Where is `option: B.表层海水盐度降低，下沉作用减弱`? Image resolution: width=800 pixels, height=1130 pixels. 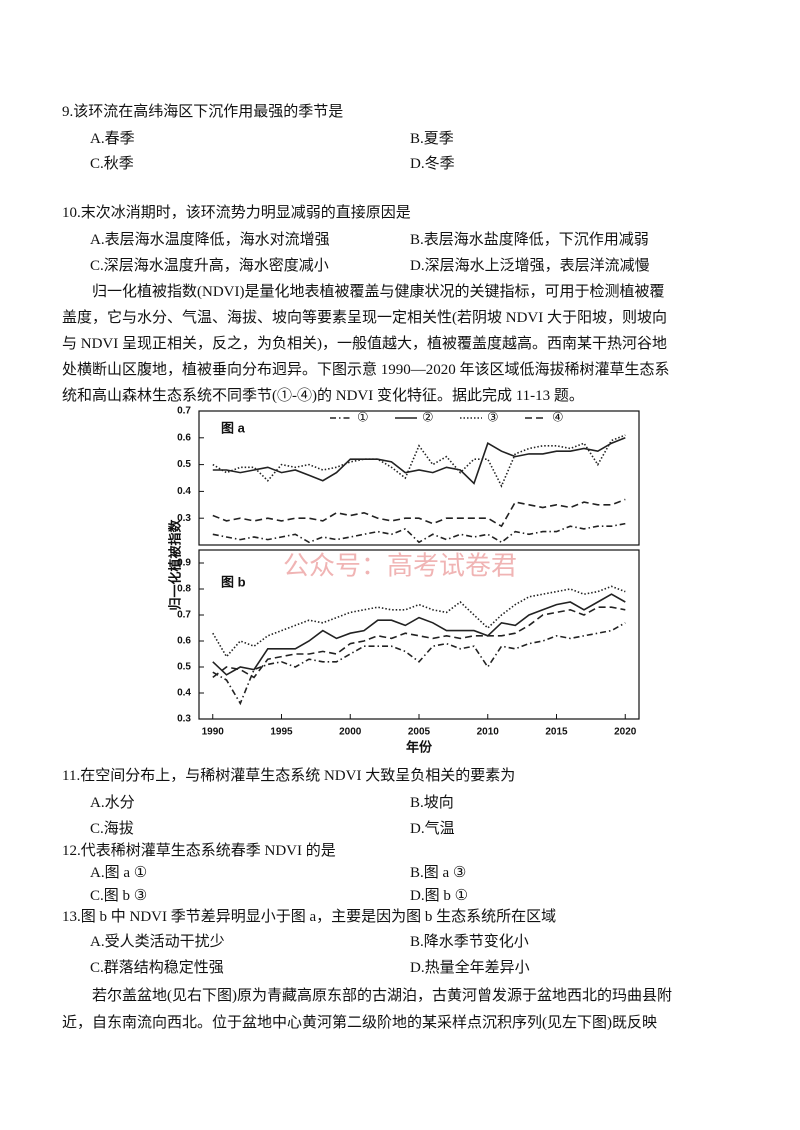
option: B.表层海水盐度降低，下沉作用减弱 is located at coordinates (529, 240).